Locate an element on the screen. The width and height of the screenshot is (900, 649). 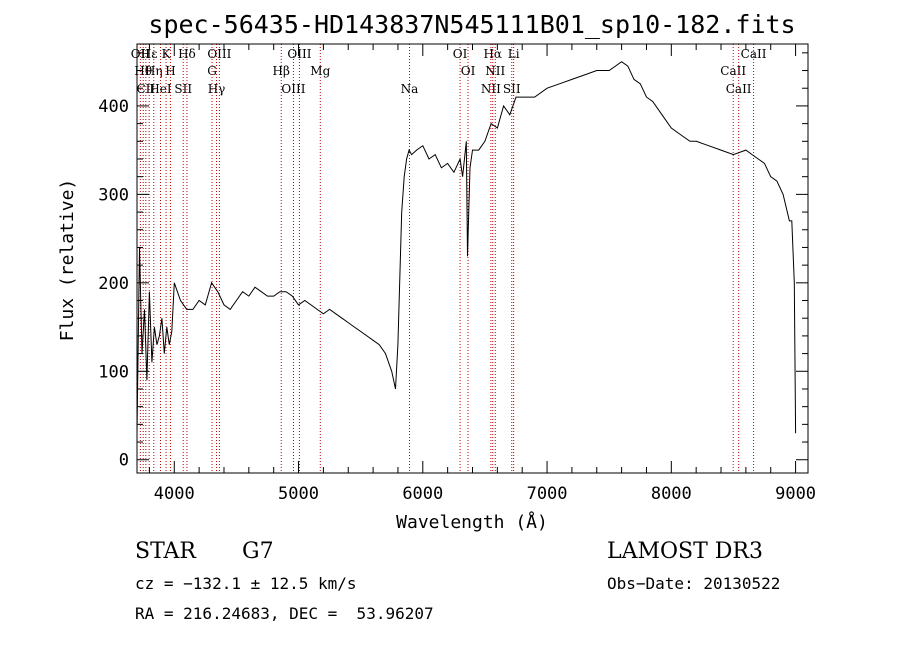
x-axis-label: Wavelength (Å) is located at coordinates (472, 522).